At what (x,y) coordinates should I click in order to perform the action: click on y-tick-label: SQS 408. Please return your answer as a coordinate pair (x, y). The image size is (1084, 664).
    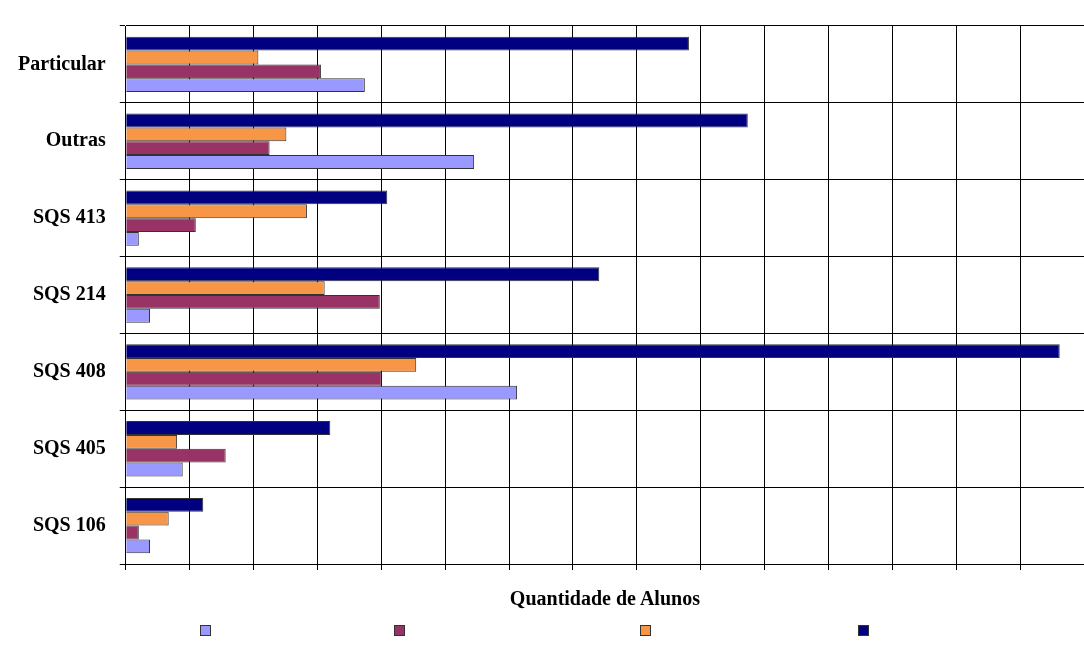
    Looking at the image, I should click on (69, 370).